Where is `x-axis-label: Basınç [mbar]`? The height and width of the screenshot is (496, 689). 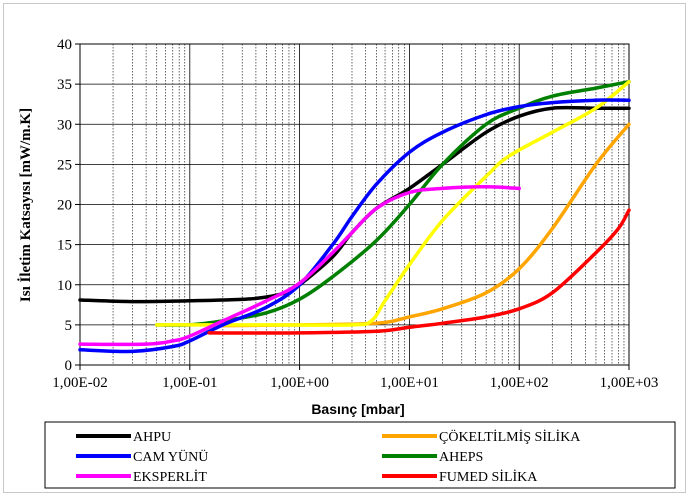 x-axis-label: Basınç [mbar] is located at coordinates (357, 409).